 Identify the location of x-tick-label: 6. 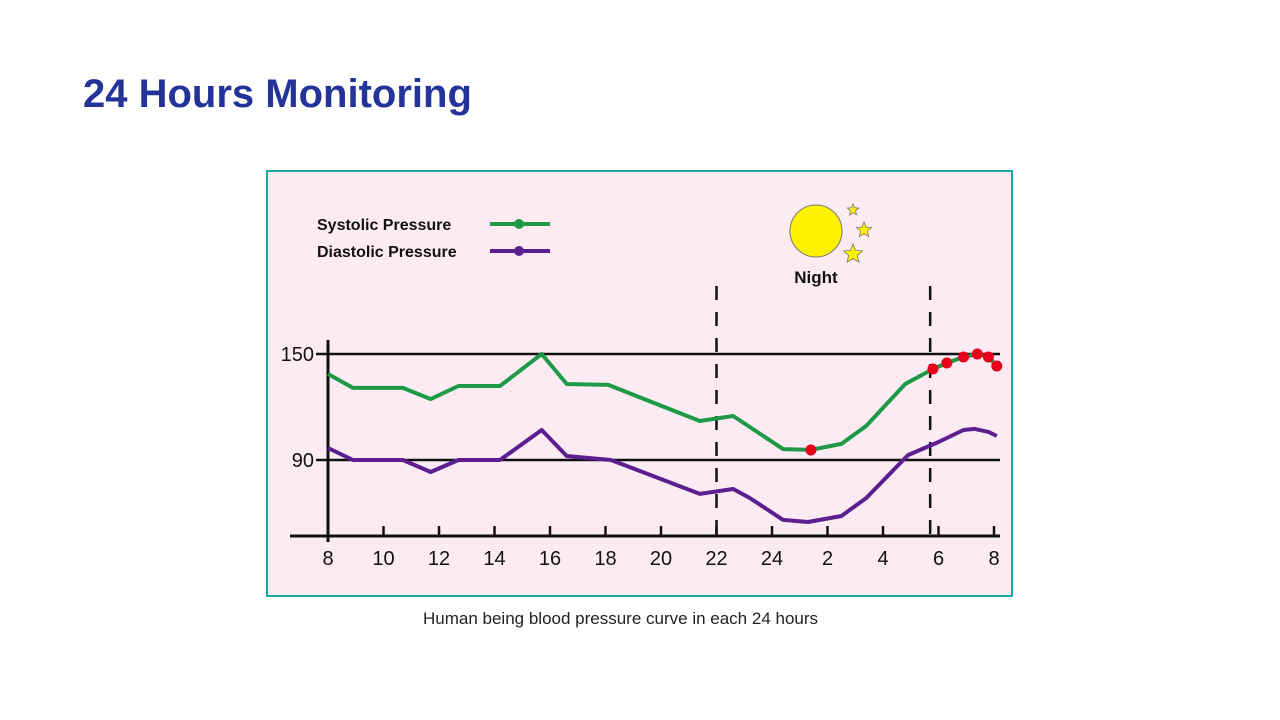
(938, 559).